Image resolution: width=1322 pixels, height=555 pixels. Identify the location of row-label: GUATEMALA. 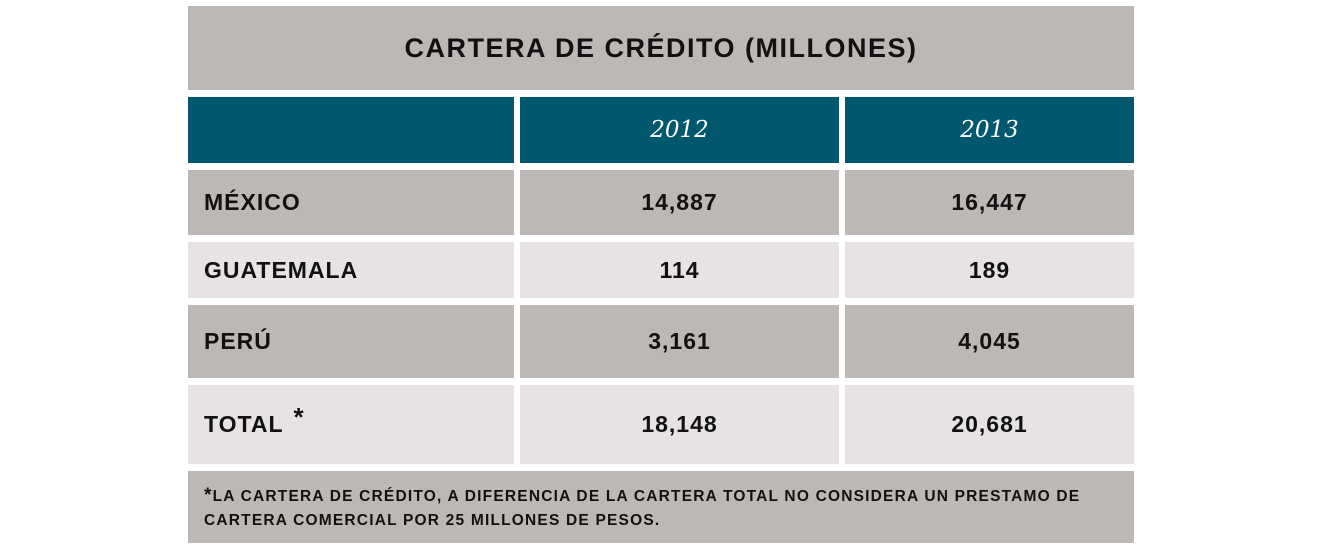
(351, 270).